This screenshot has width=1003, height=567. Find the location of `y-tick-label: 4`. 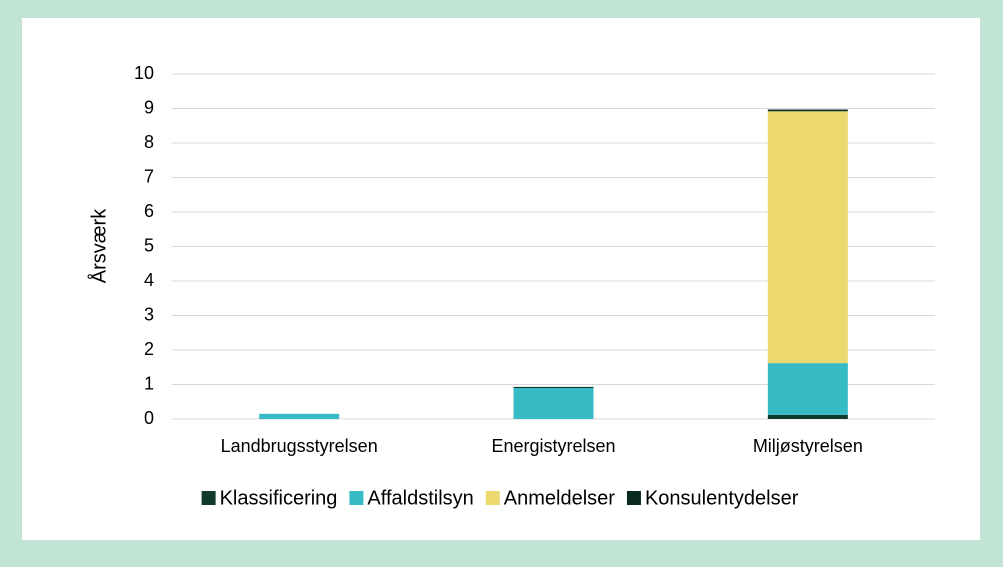

y-tick-label: 4 is located at coordinates (149, 280).